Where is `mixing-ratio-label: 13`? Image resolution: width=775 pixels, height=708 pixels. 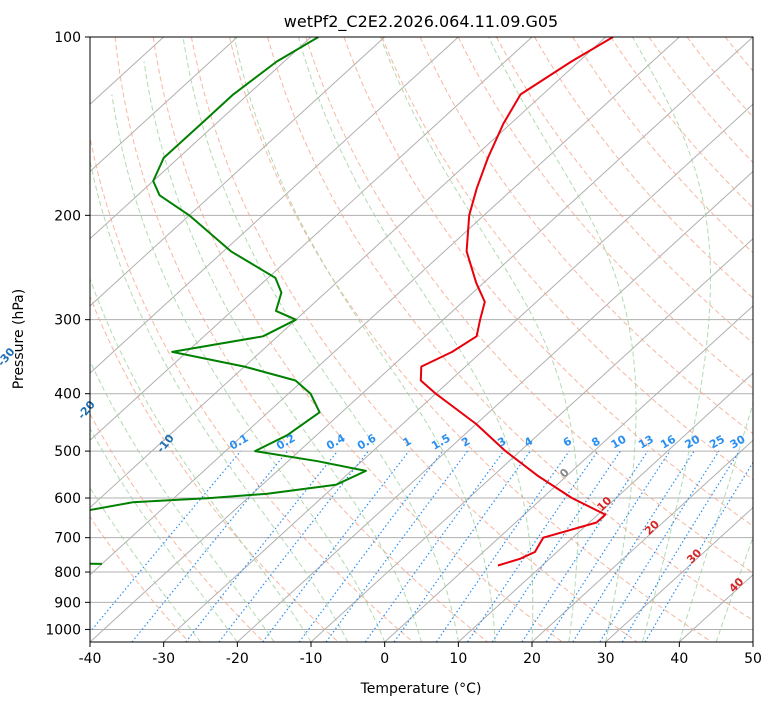
mixing-ratio-label: 13 is located at coordinates (646, 442).